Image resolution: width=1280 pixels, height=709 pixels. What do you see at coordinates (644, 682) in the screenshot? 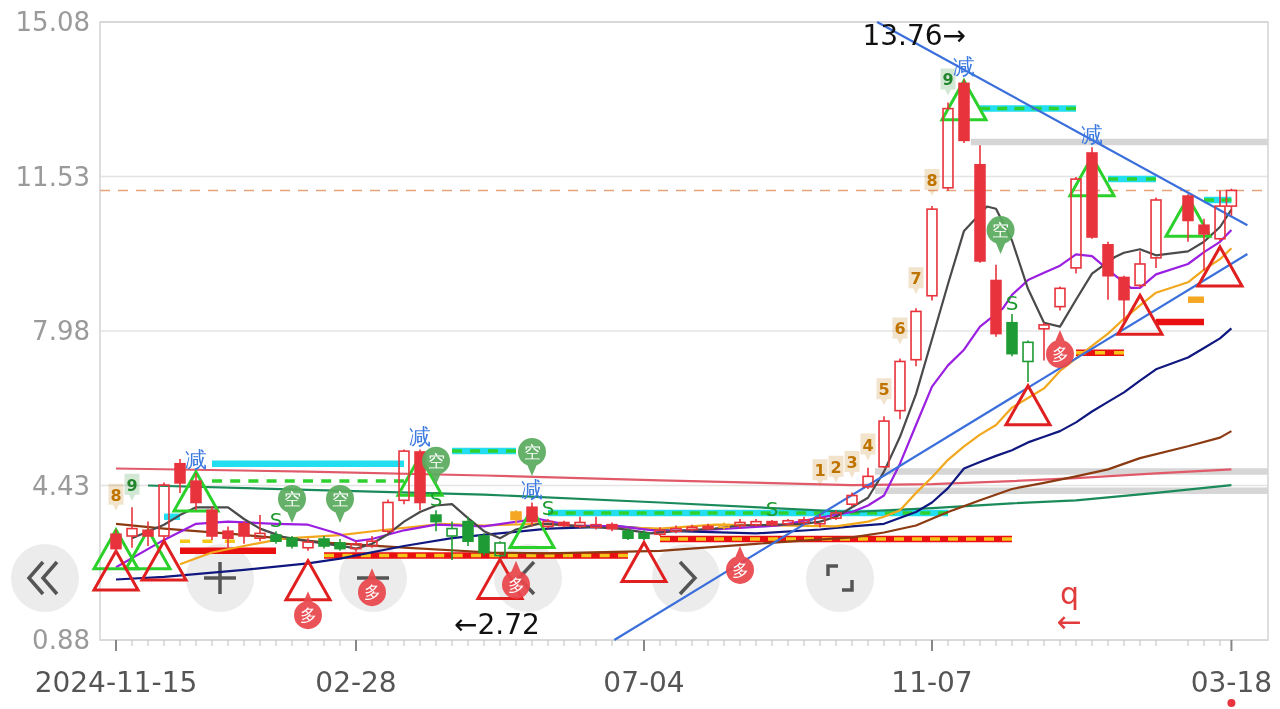
I see `x-tick-label: 07-04` at bounding box center [644, 682].